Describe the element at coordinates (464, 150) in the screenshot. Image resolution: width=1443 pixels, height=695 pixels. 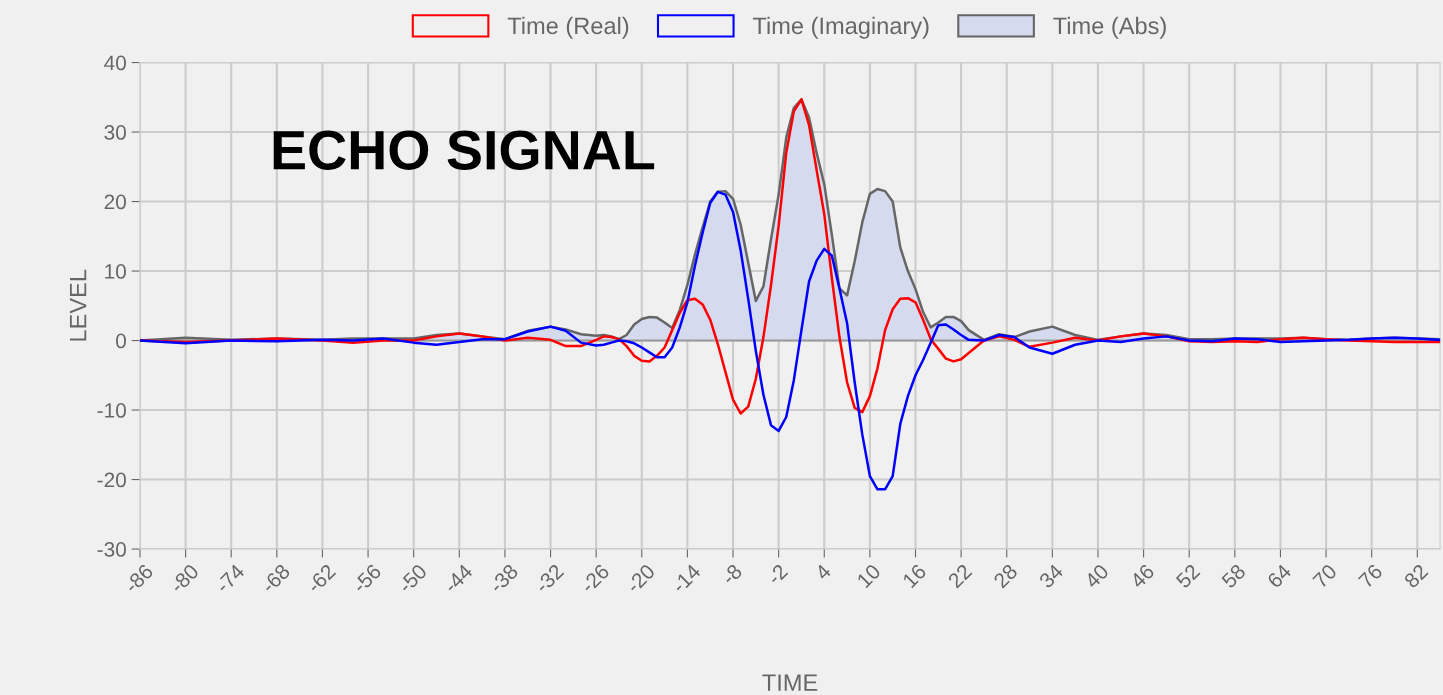
I see `text: ECHO SIGNAL` at that location.